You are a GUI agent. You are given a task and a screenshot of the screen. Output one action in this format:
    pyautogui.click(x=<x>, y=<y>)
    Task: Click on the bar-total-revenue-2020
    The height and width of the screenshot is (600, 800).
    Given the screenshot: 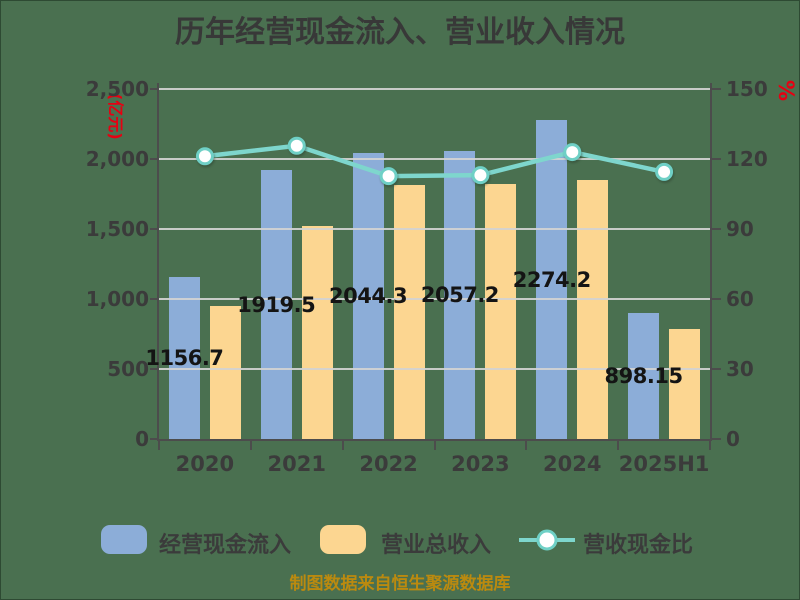 What is the action you would take?
    pyautogui.click(x=225, y=372)
    